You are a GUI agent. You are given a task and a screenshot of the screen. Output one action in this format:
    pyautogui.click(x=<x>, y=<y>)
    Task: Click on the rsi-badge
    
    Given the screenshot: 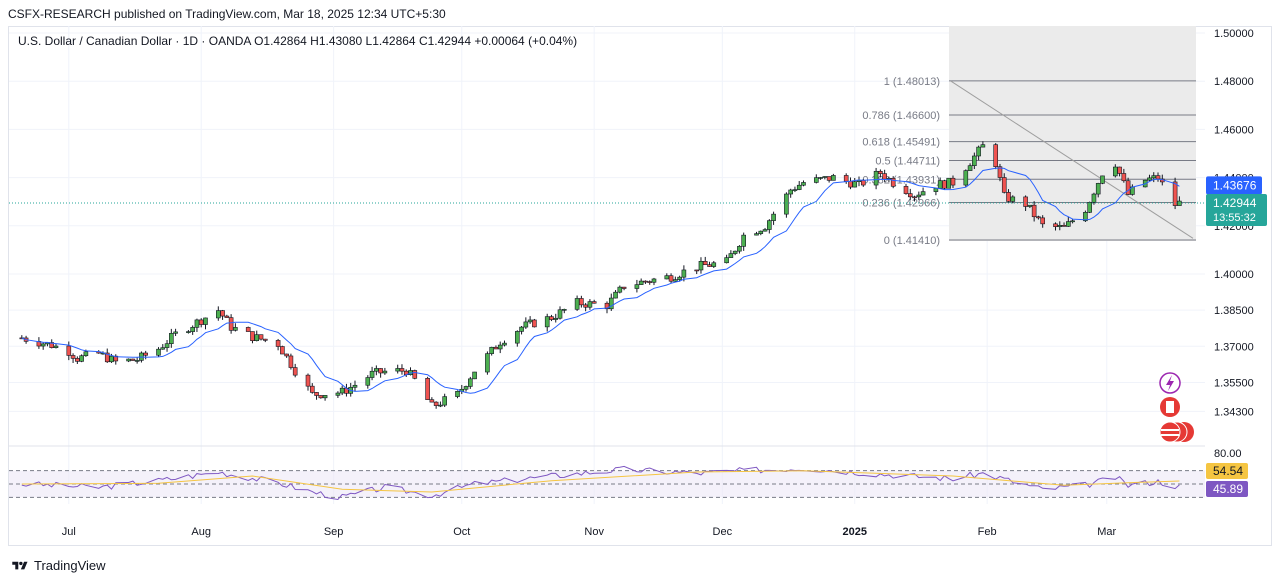 What is the action you would take?
    pyautogui.click(x=1227, y=489)
    